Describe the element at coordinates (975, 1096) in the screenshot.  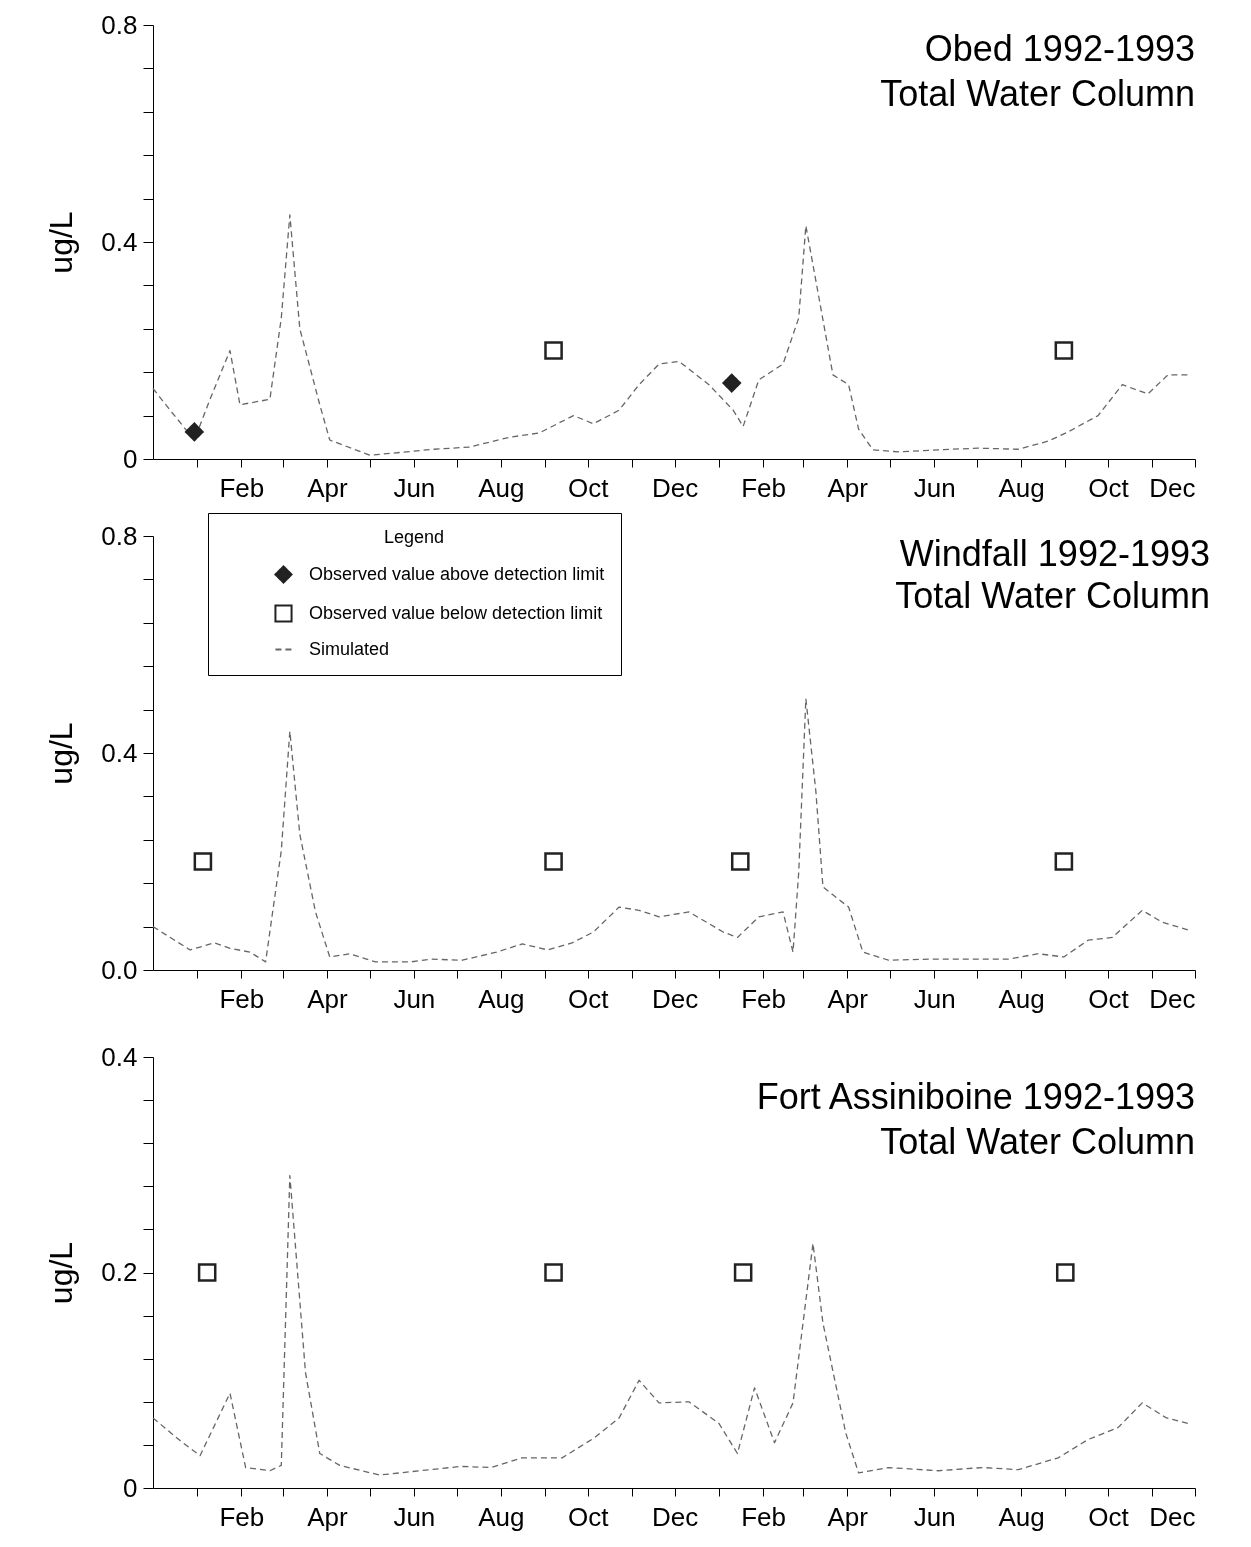
I see `text: Fort Assiniboine 1992-1993` at that location.